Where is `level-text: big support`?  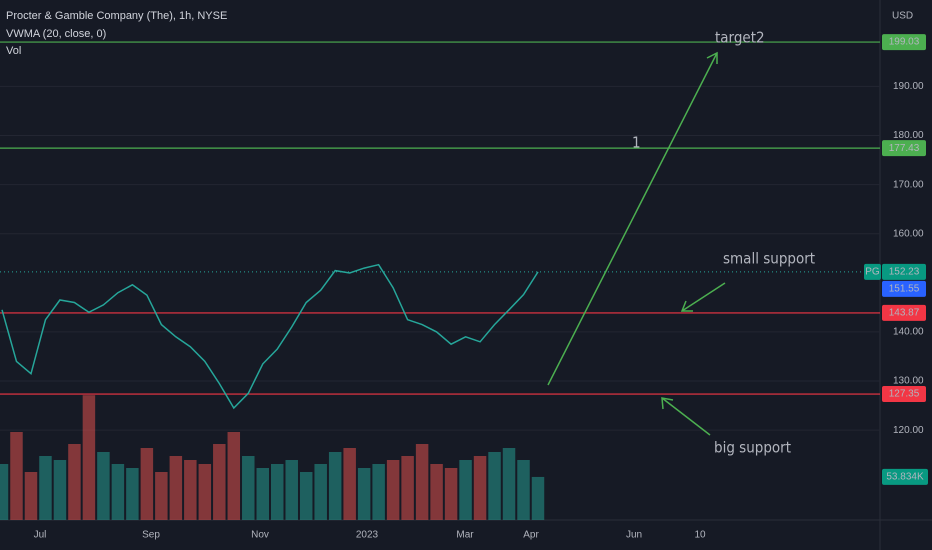 level-text: big support is located at coordinates (752, 448).